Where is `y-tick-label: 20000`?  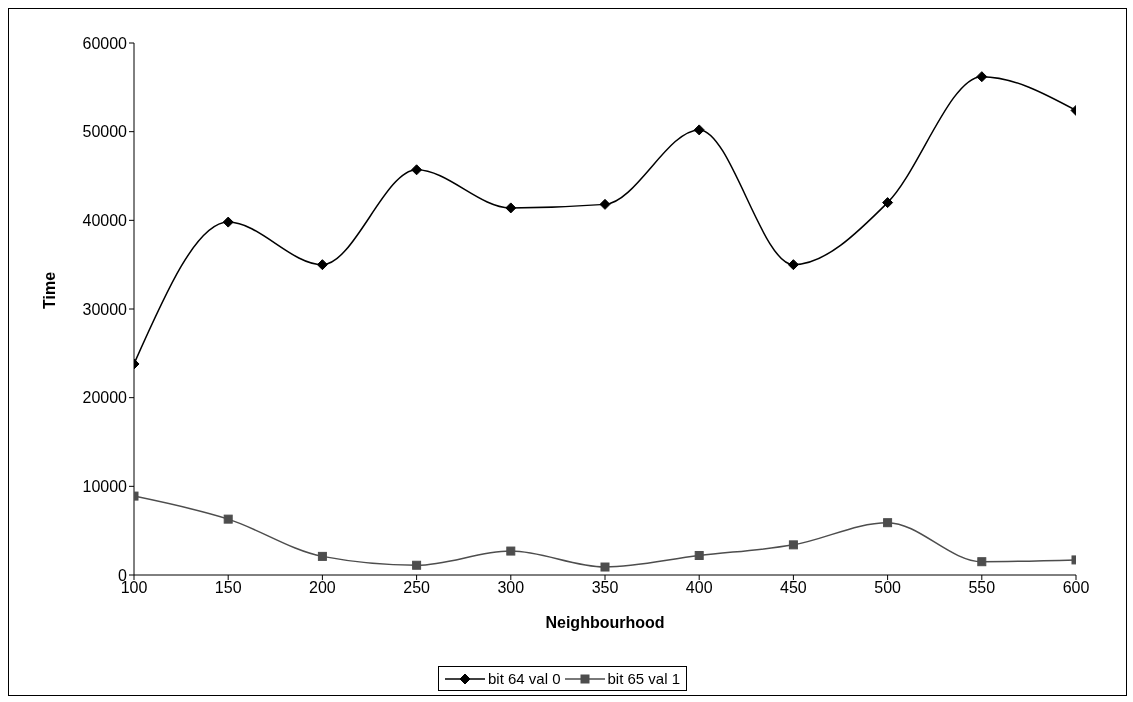 y-tick-label: 20000 is located at coordinates (105, 398).